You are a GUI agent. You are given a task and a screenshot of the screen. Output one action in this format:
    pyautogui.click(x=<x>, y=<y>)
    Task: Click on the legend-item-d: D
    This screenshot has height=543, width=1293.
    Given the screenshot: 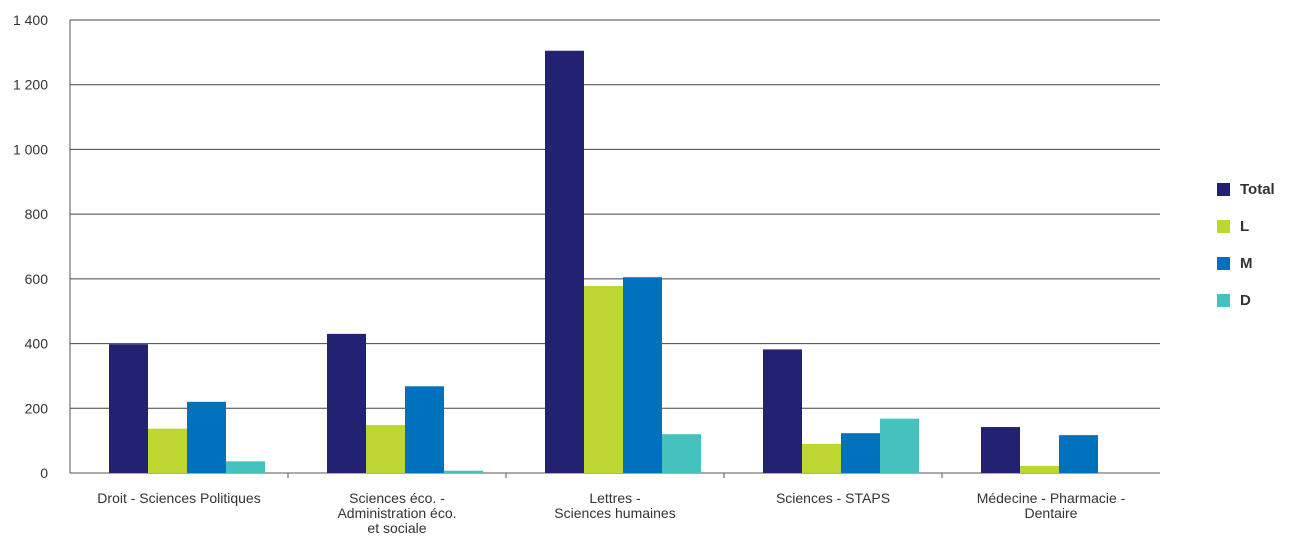 What is the action you would take?
    pyautogui.click(x=1246, y=300)
    